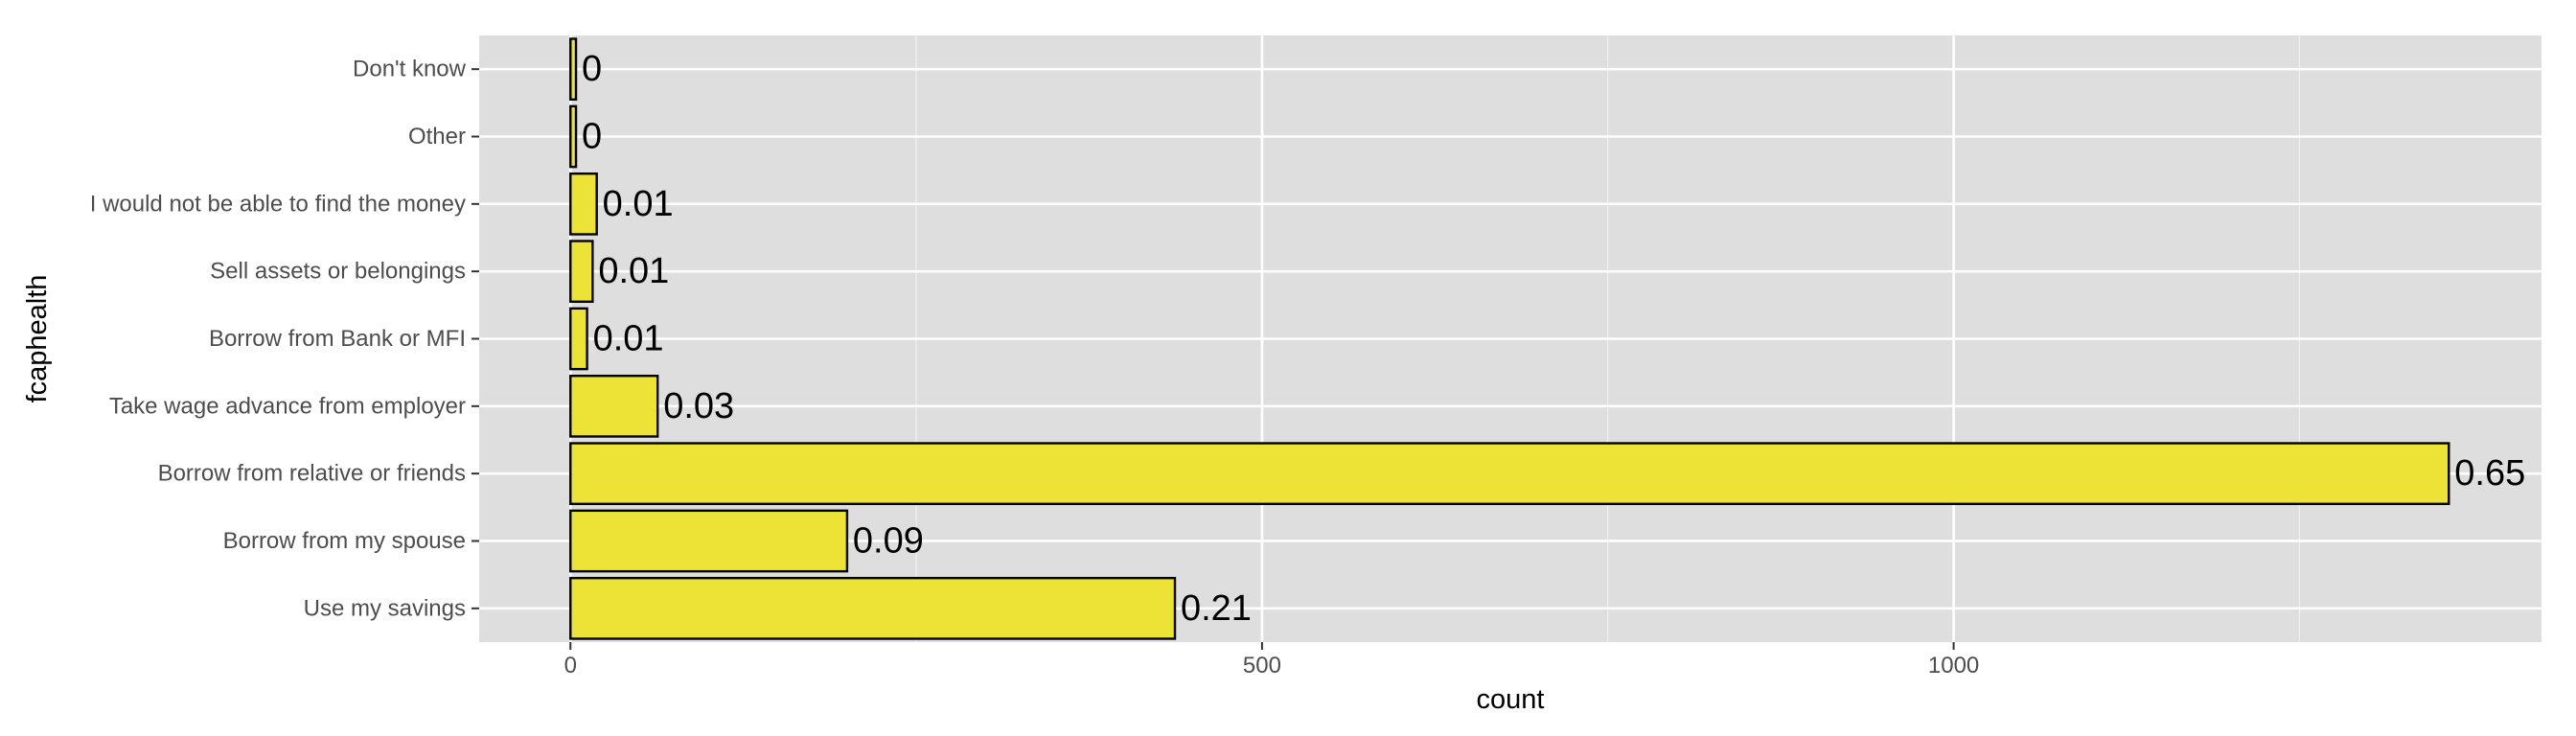  Describe the element at coordinates (1953, 665) in the screenshot. I see `x-tick-label: 1000` at that location.